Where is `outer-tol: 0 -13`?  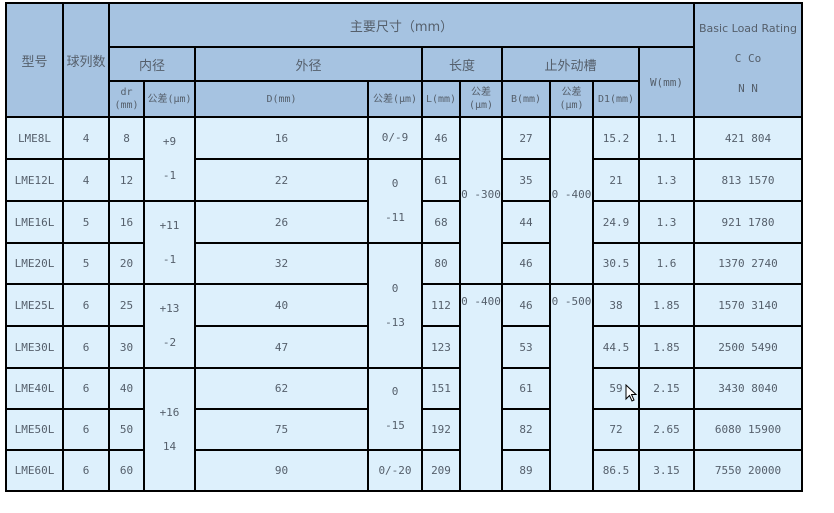 outer-tol: 0 -13 is located at coordinates (395, 305).